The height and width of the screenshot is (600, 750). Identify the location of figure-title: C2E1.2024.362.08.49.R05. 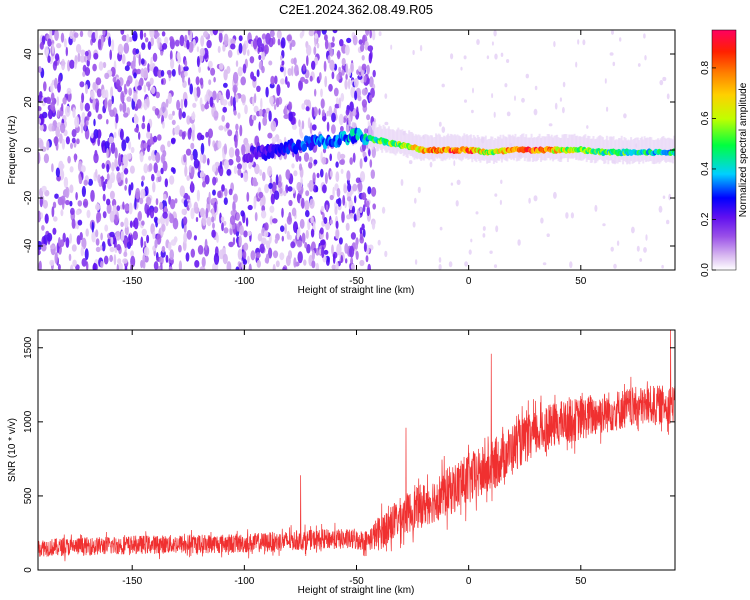
(356, 9).